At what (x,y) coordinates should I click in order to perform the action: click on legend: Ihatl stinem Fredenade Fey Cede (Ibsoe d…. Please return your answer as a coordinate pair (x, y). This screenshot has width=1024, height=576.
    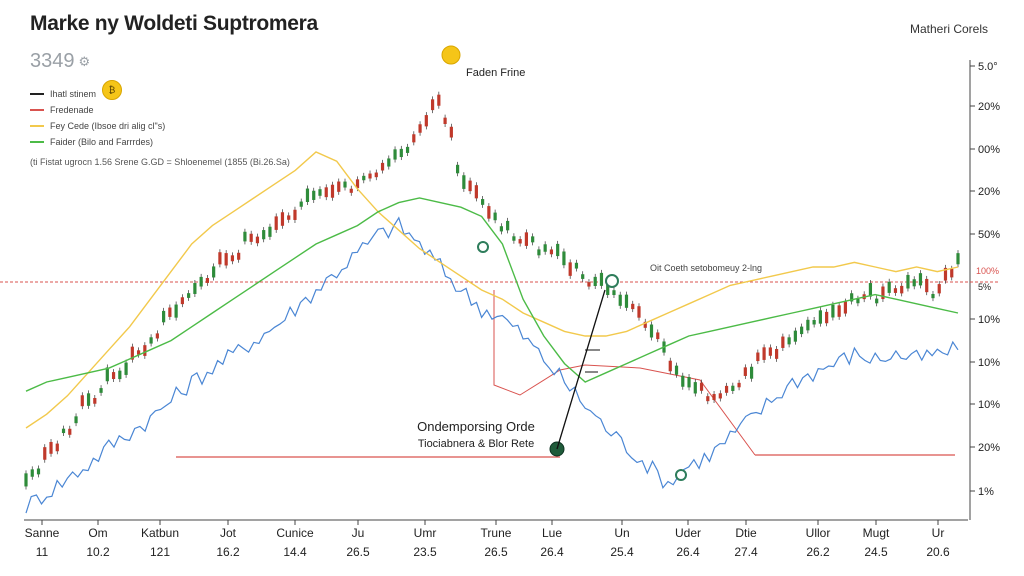
    Looking at the image, I should click on (160, 128).